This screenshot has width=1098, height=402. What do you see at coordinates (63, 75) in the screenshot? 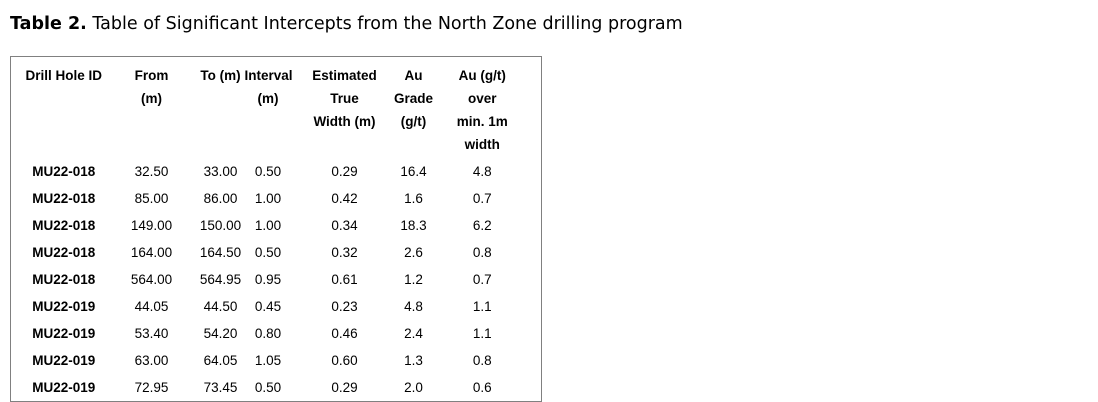
I see `column-header-0: Drill Hole ID` at bounding box center [63, 75].